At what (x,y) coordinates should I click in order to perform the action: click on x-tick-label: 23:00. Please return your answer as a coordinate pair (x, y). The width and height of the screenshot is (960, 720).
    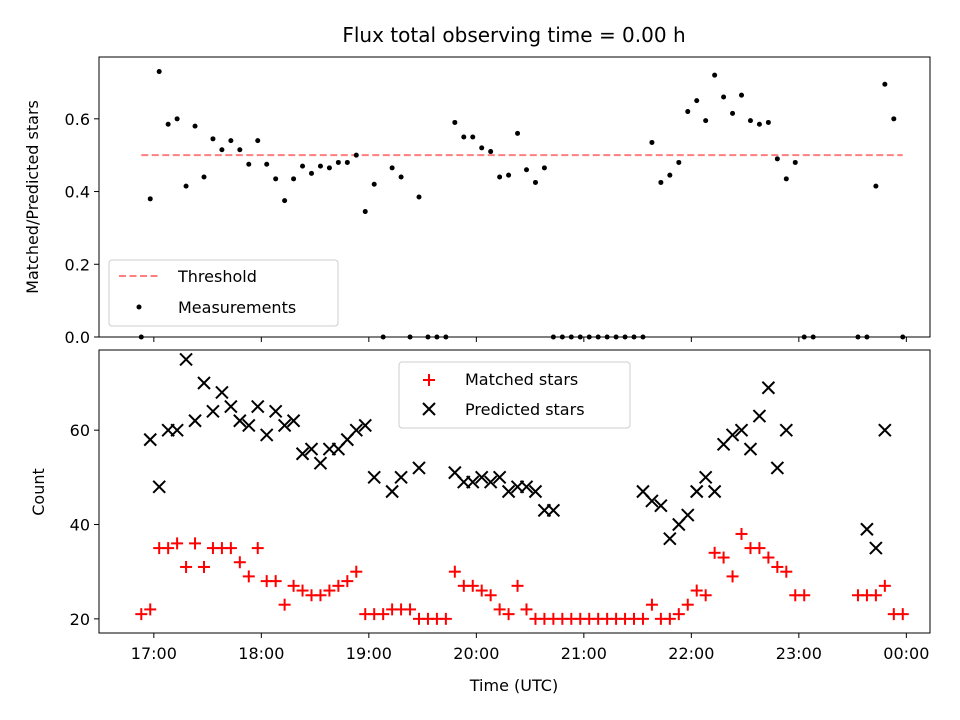
    Looking at the image, I should click on (799, 653).